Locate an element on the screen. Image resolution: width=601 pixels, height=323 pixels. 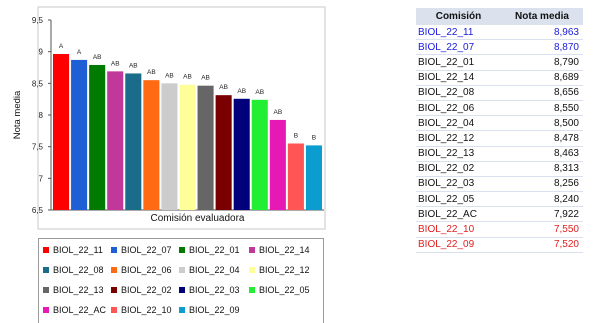
legend-label: BIOL_22_07 is located at coordinates (146, 250).